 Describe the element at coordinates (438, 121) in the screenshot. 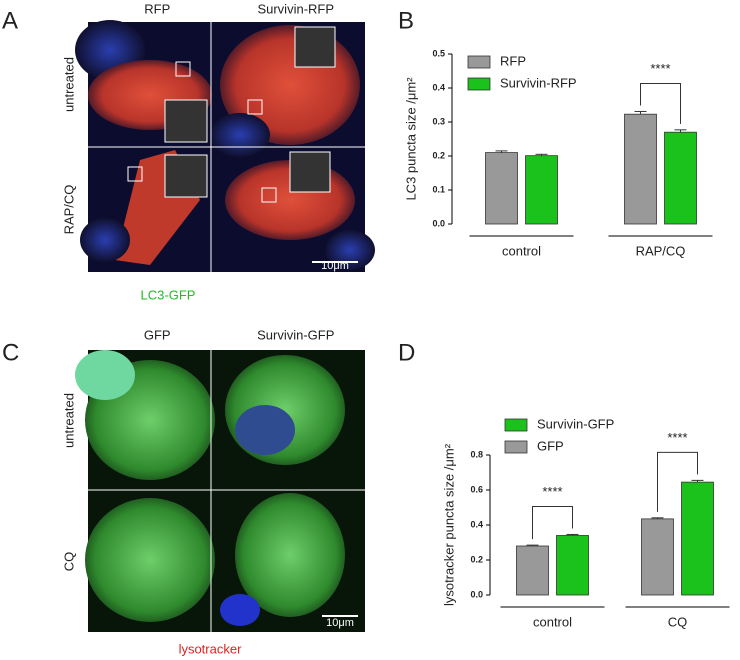

I see `y-tick-label: 0.3` at that location.